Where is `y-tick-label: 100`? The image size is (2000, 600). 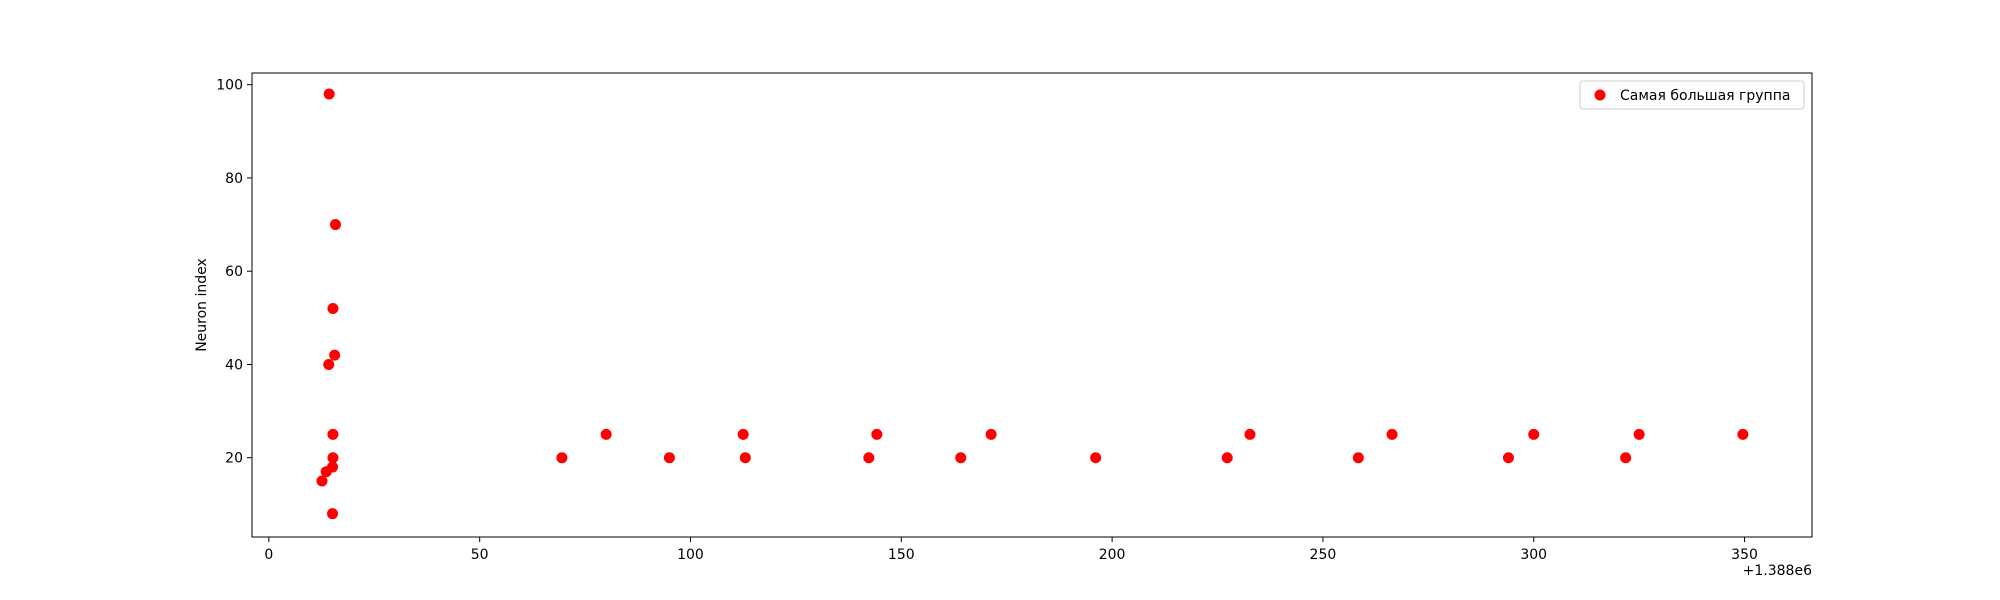 y-tick-label: 100 is located at coordinates (229, 86).